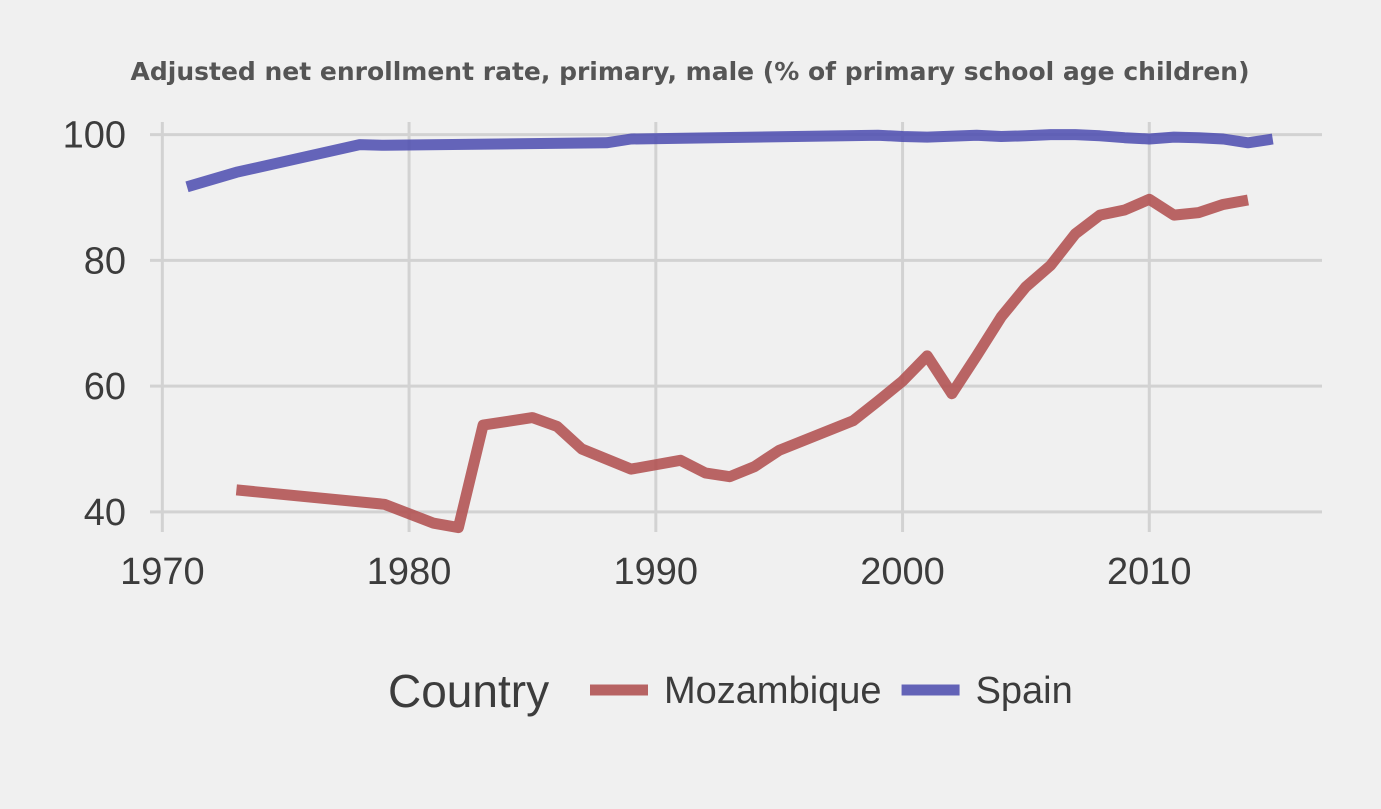  What do you see at coordinates (105, 387) in the screenshot?
I see `y-tick-label: 60` at bounding box center [105, 387].